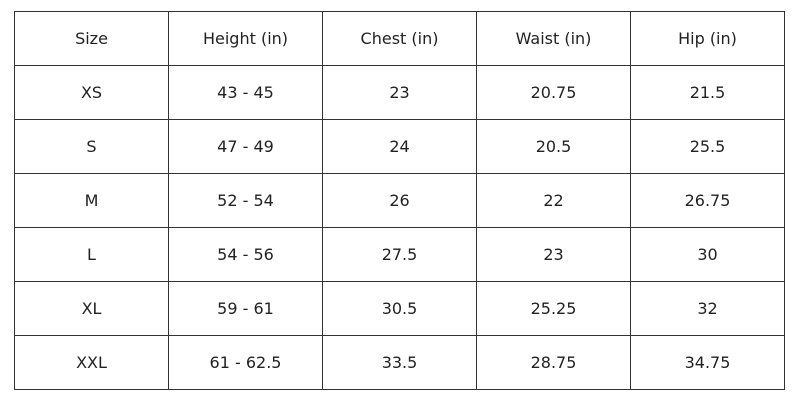 The image size is (800, 400). Describe the element at coordinates (91, 308) in the screenshot. I see `table-cell: XL` at that location.